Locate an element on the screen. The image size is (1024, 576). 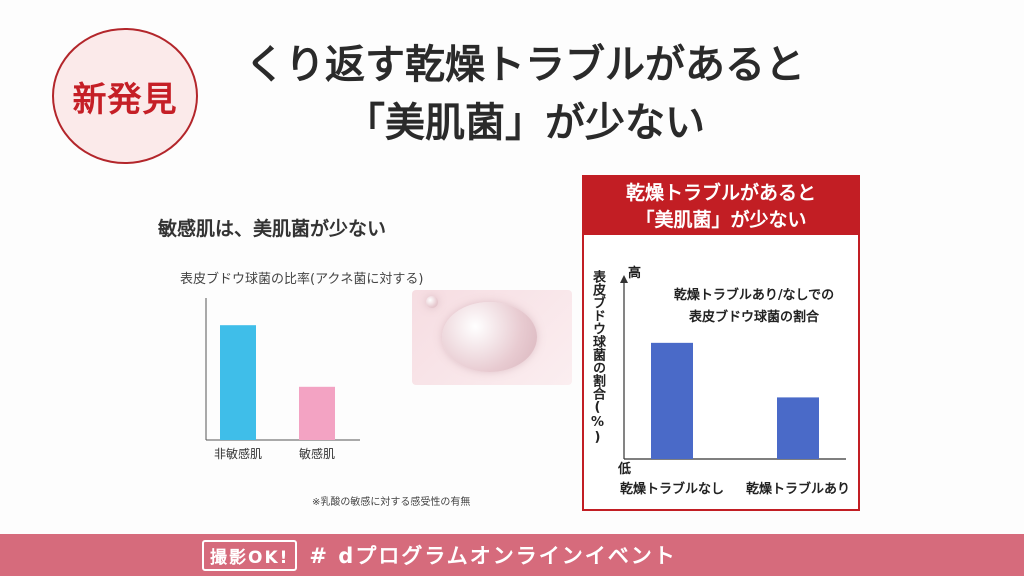
slide-title: くり返す乾燥トラブルがあると 「美肌菌」が少ない is located at coordinates (525, 94).